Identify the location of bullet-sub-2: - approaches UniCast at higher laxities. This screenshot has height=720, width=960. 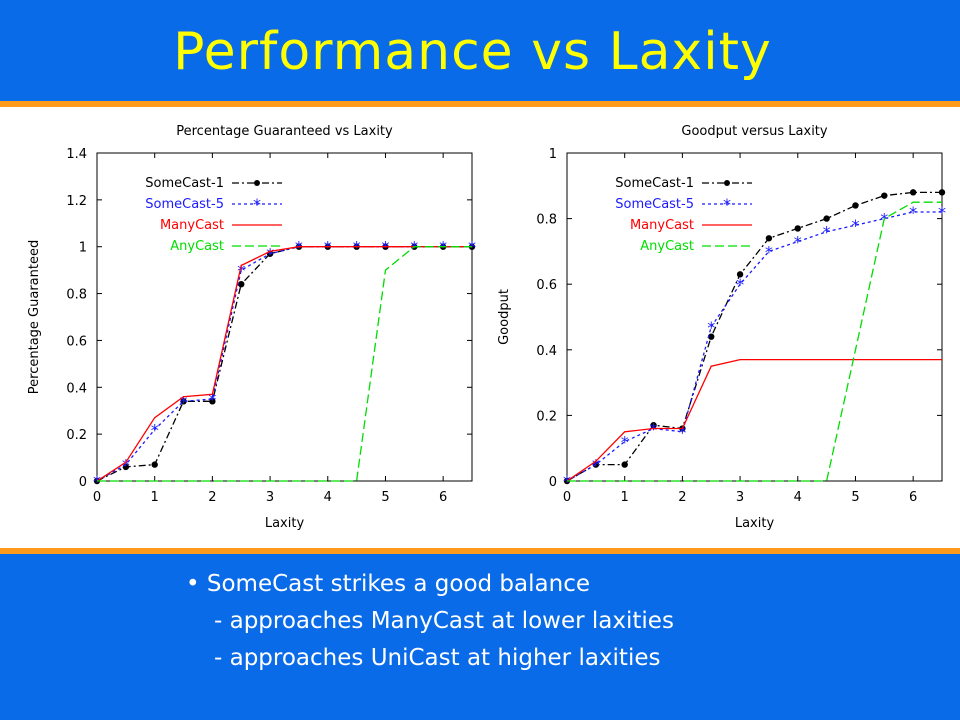
(437, 658).